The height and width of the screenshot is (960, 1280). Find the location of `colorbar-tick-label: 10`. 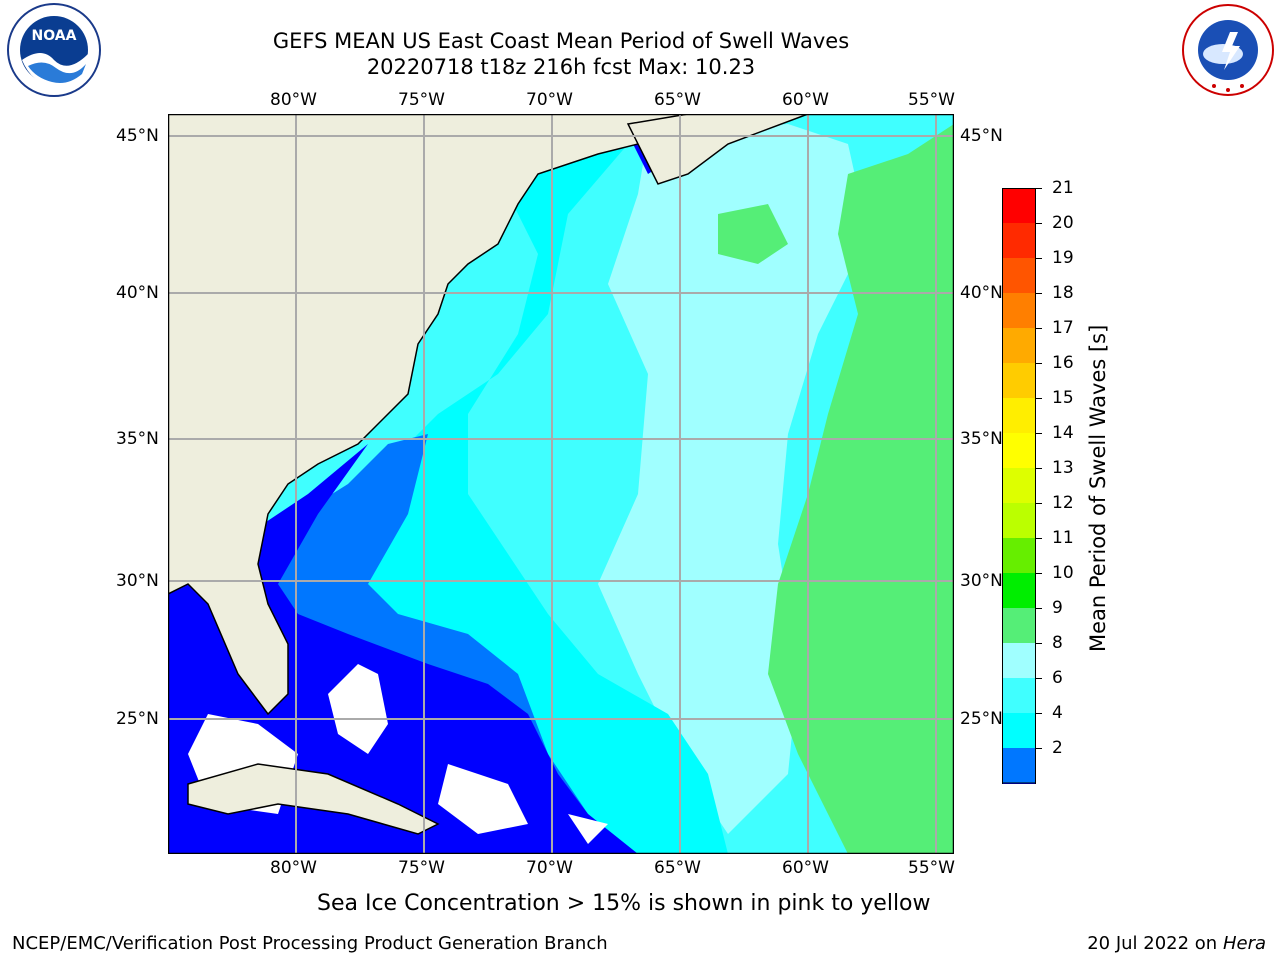

colorbar-tick-label: 10 is located at coordinates (1063, 573).